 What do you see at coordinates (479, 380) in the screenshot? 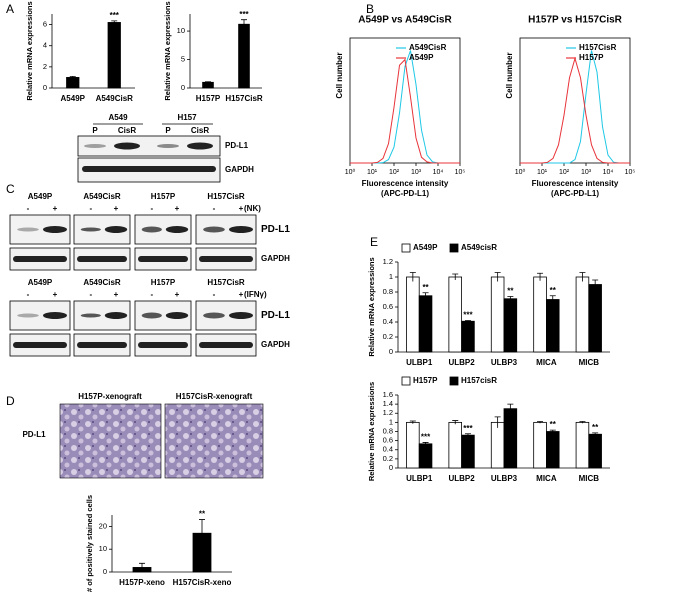
I see `legend-label: H157cisR` at bounding box center [479, 380].